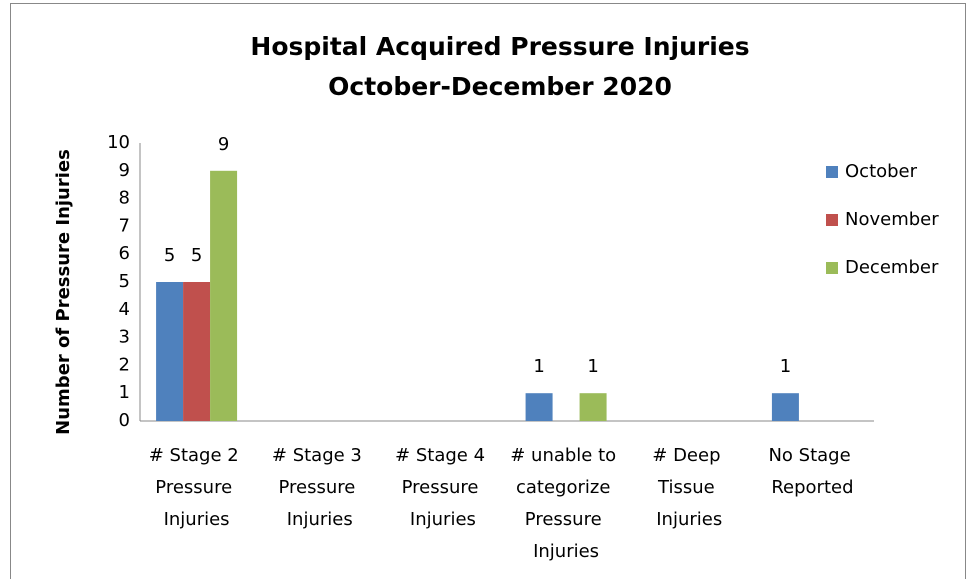  Describe the element at coordinates (892, 267) in the screenshot. I see `legend-label: December` at that location.